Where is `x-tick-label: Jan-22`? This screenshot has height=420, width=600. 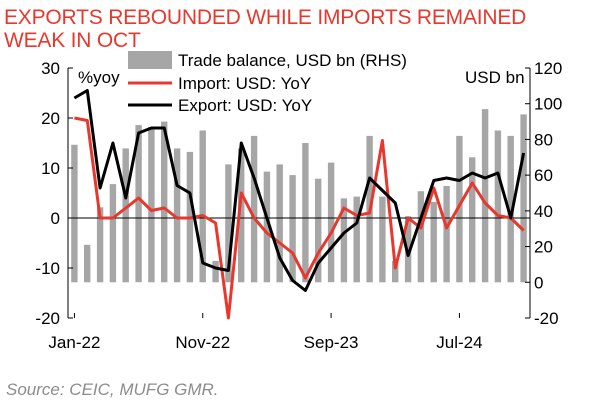
x-tick-label: Jan-22 is located at coordinates (74, 342).